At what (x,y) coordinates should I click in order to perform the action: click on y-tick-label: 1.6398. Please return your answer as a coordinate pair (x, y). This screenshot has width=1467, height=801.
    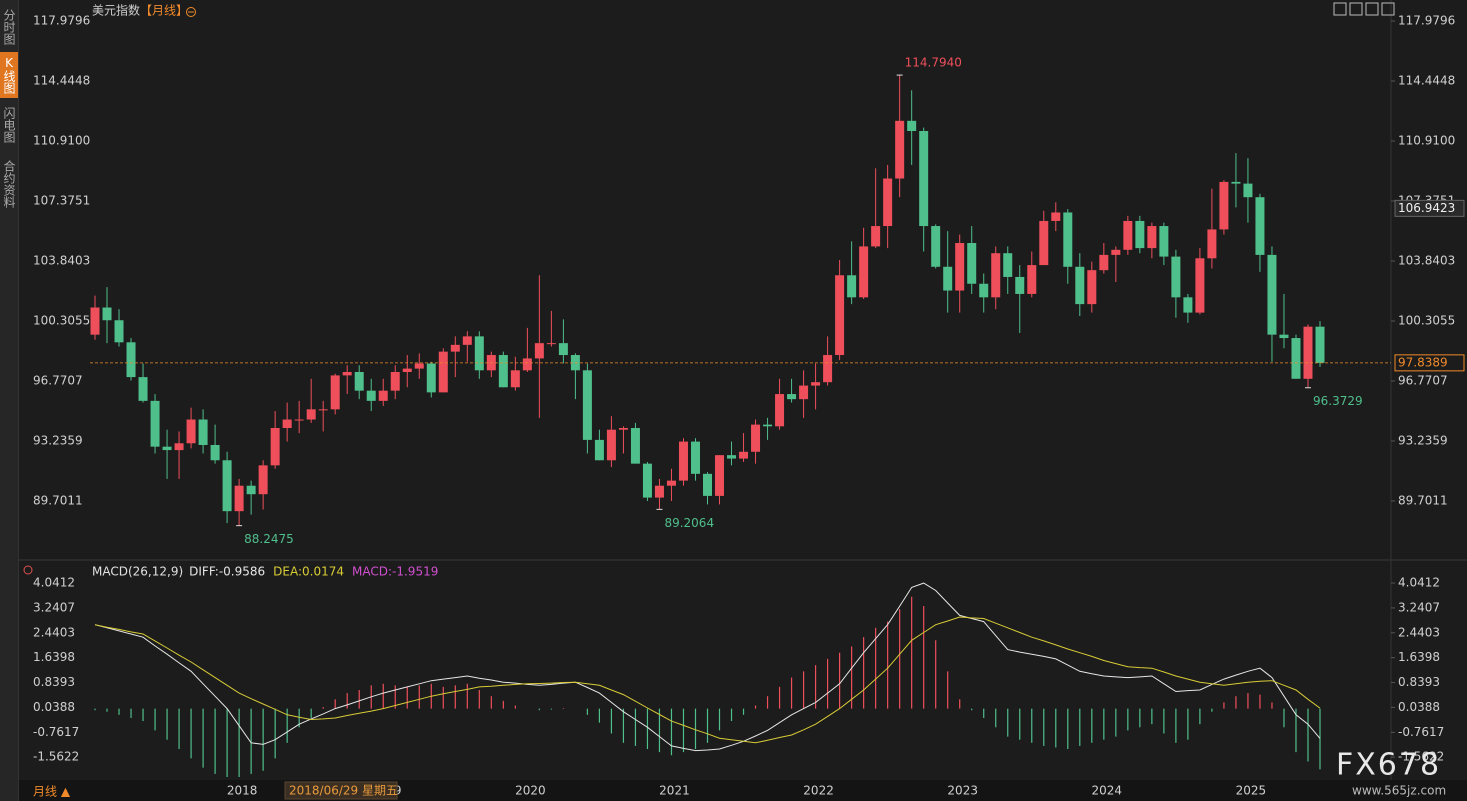
    Looking at the image, I should click on (54, 657).